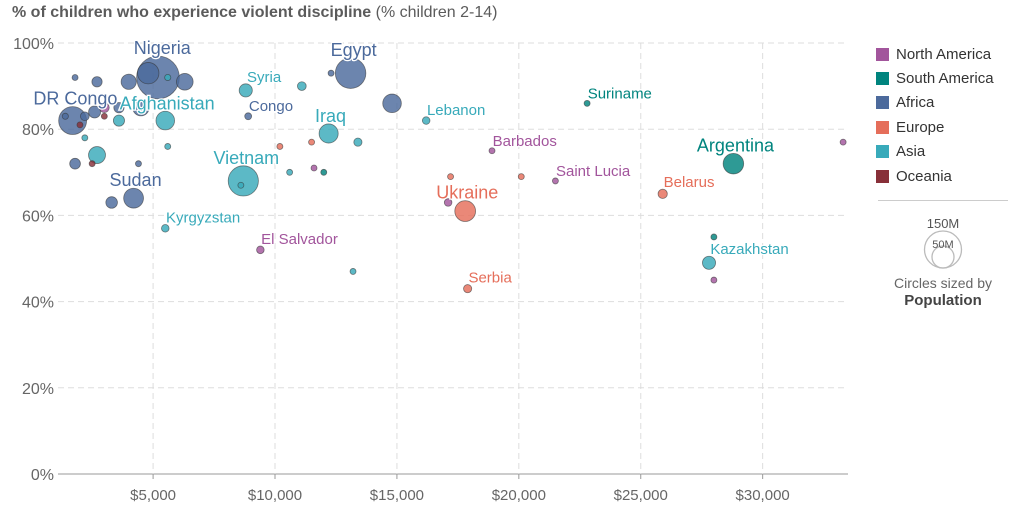  Describe the element at coordinates (468, 289) in the screenshot. I see `data-point-serbia` at that location.